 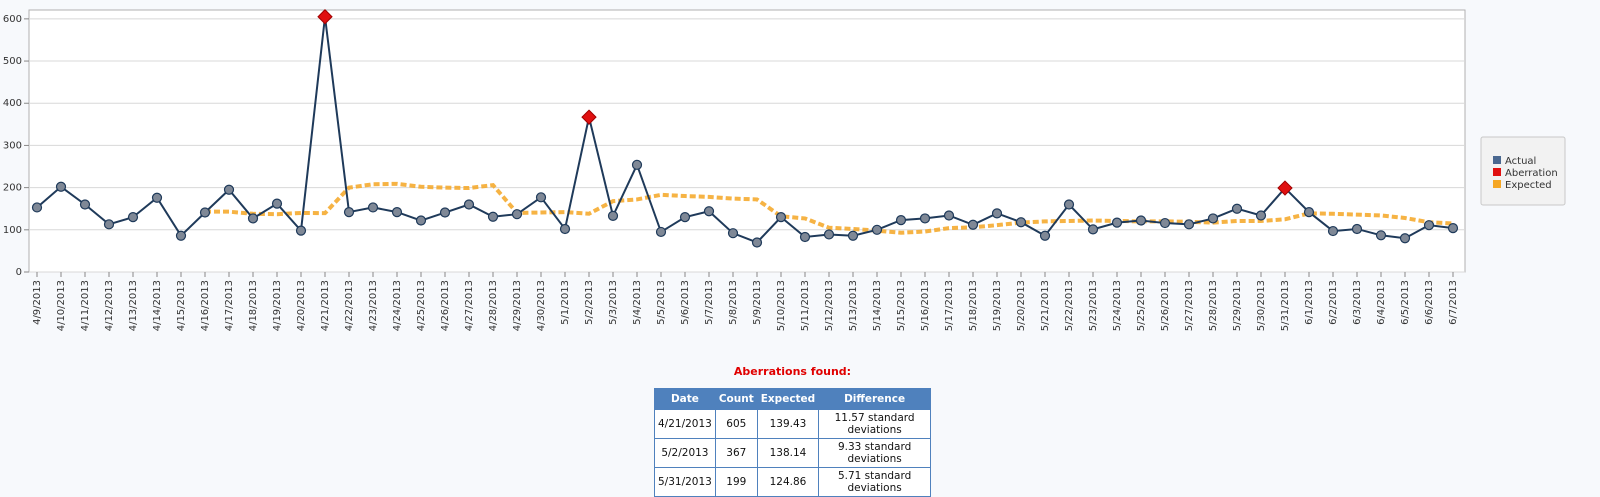 What do you see at coordinates (1523, 171) in the screenshot?
I see `legend-box` at bounding box center [1523, 171].